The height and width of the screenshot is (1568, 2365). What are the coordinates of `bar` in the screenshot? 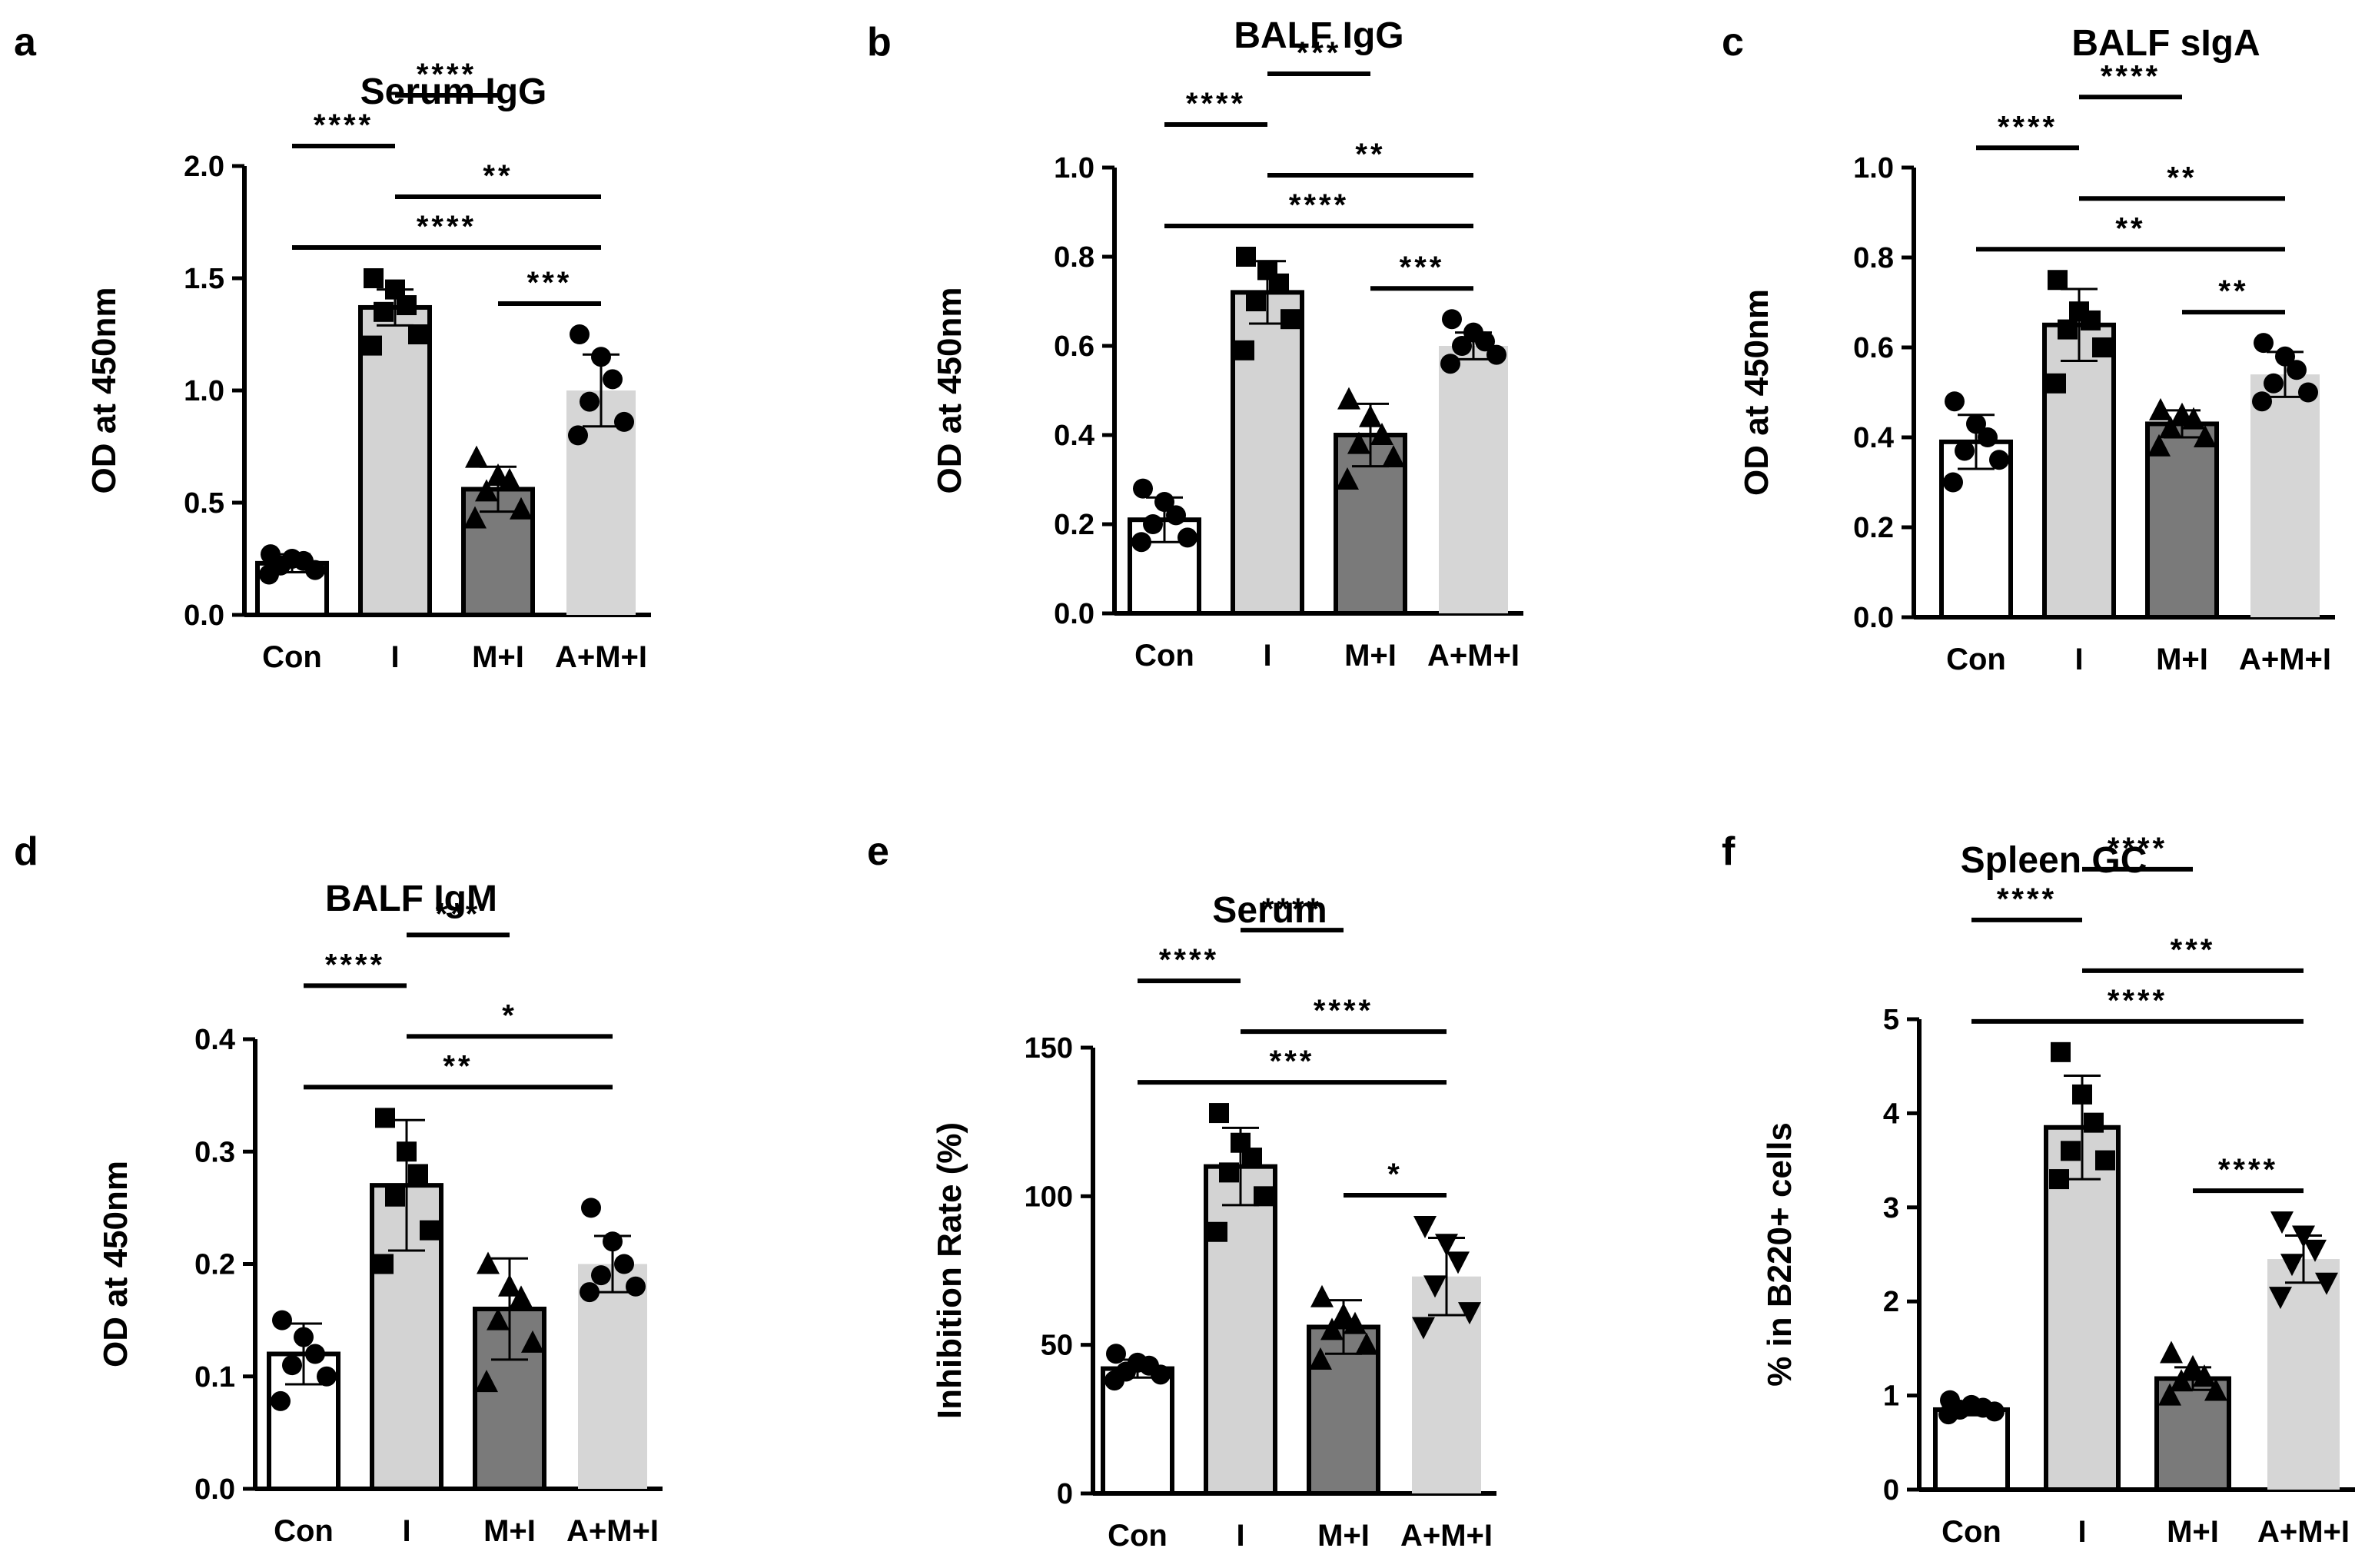 It's located at (1976, 529).